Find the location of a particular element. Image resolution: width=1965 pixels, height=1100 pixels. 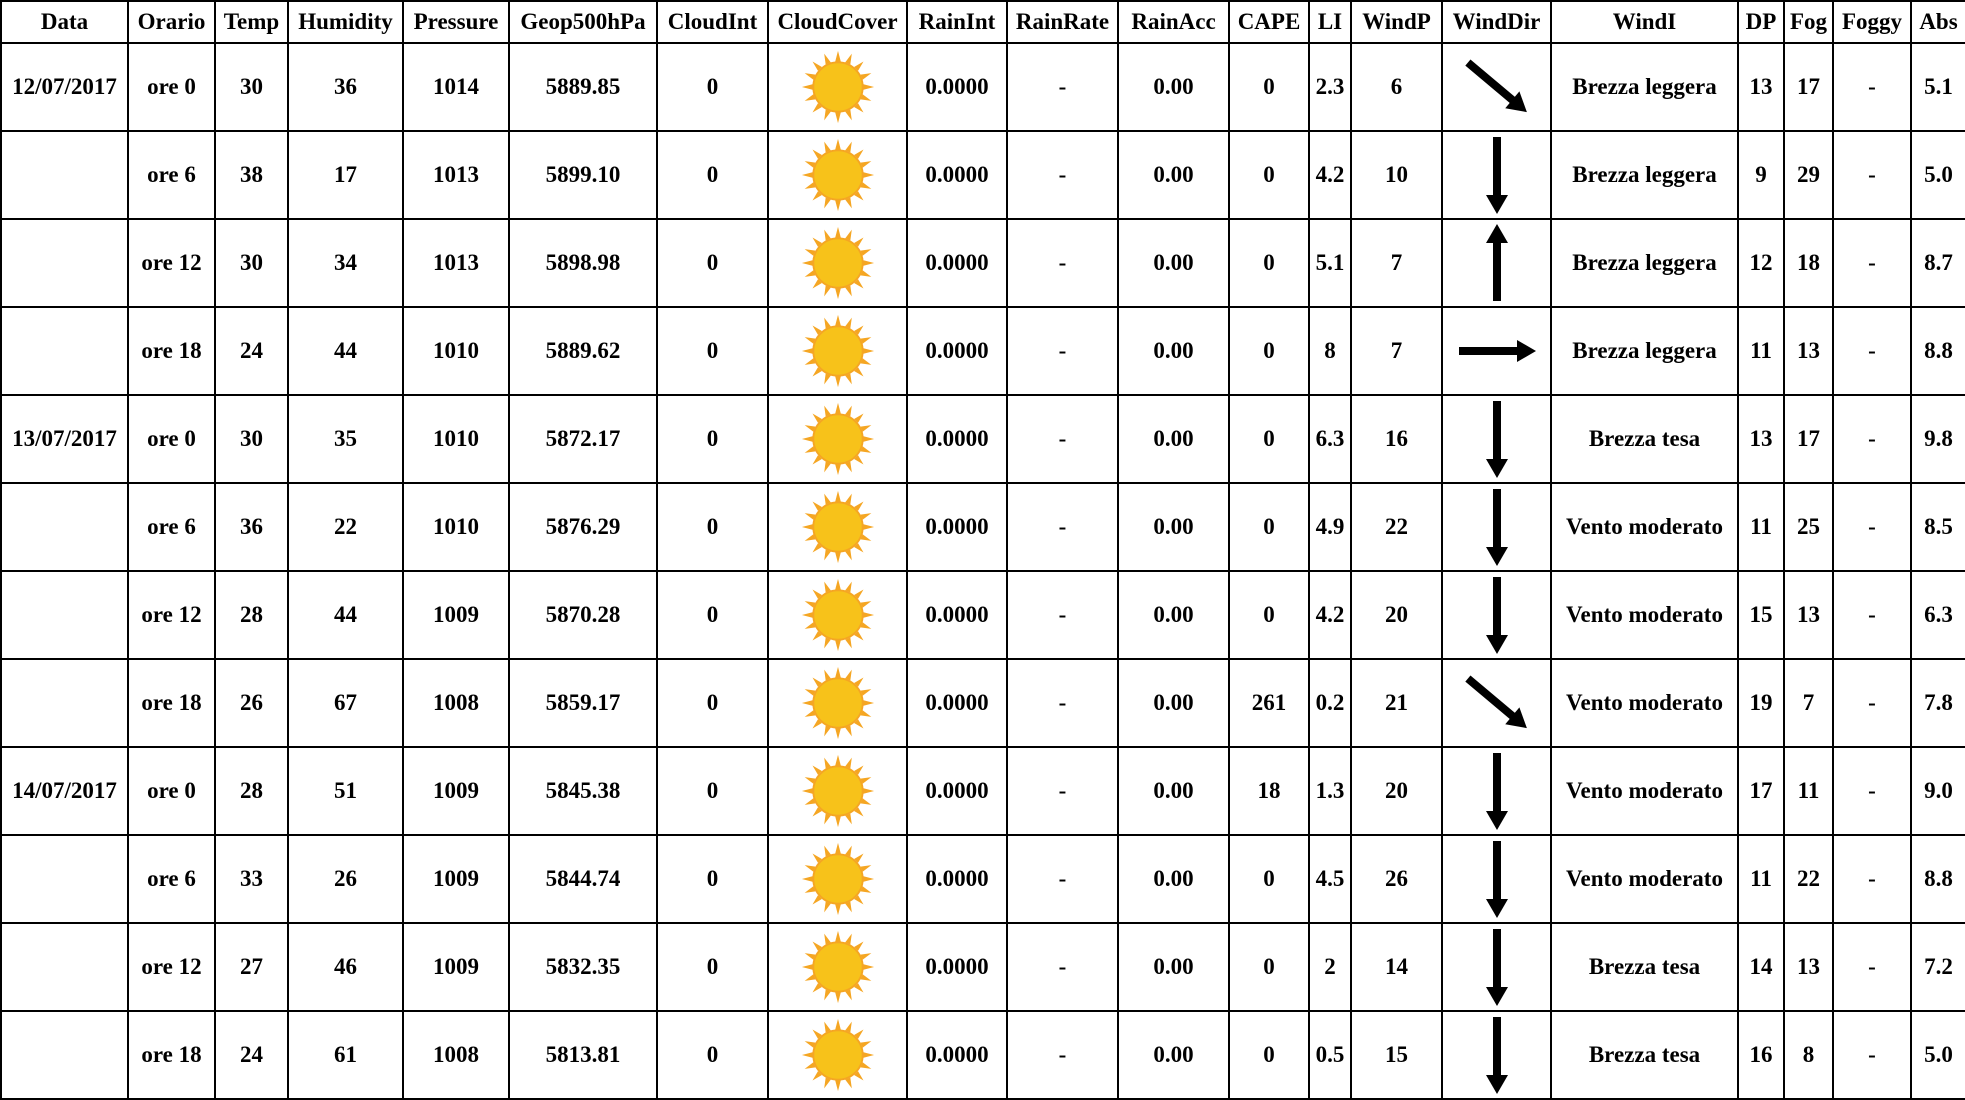

humidity-cell: 26 is located at coordinates (345, 879).